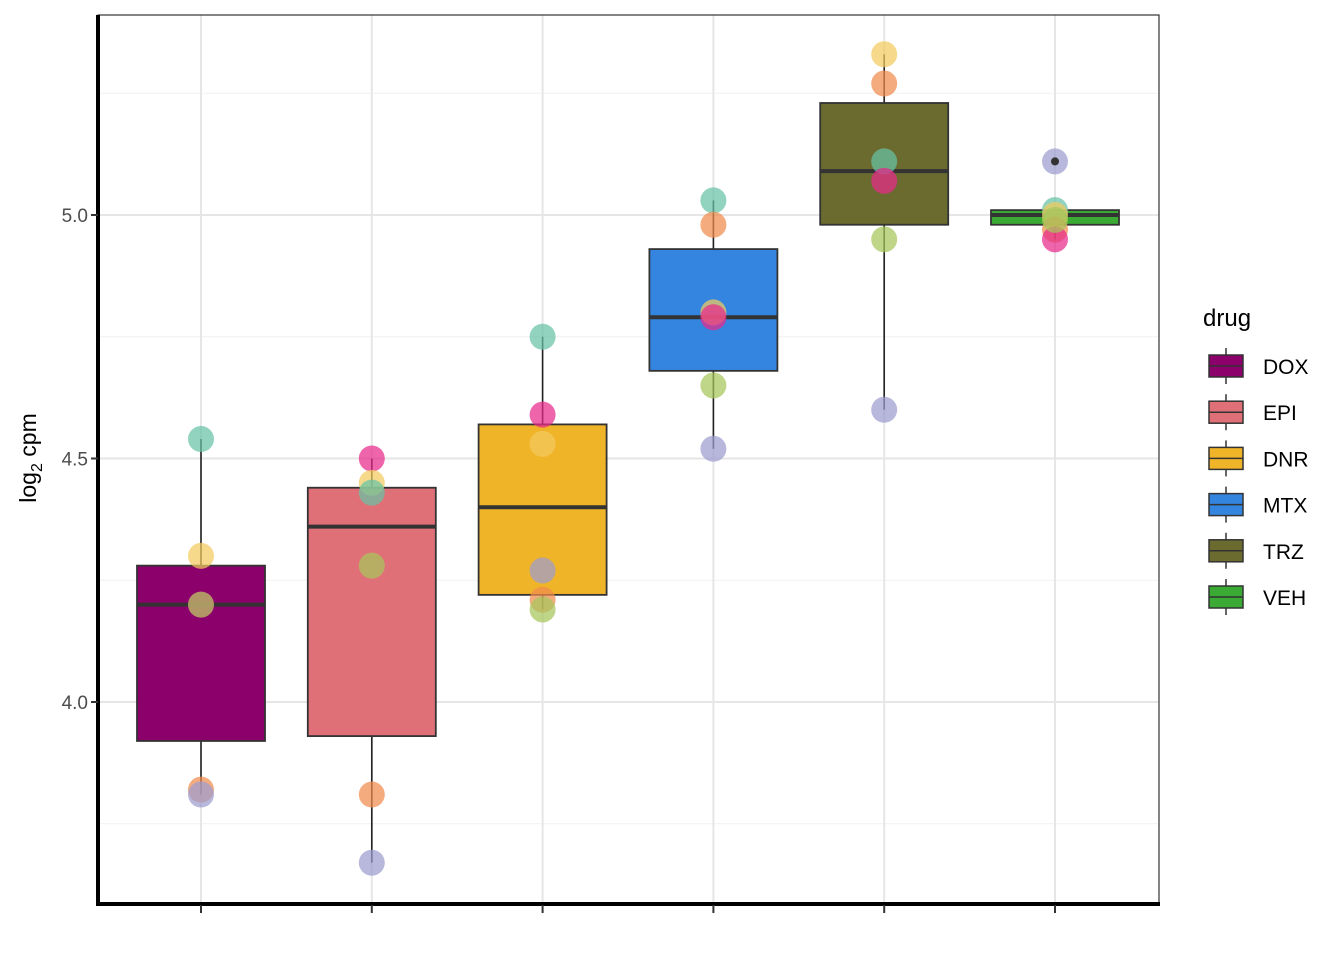 The height and width of the screenshot is (960, 1344). I want to click on box-trz, so click(884, 232).